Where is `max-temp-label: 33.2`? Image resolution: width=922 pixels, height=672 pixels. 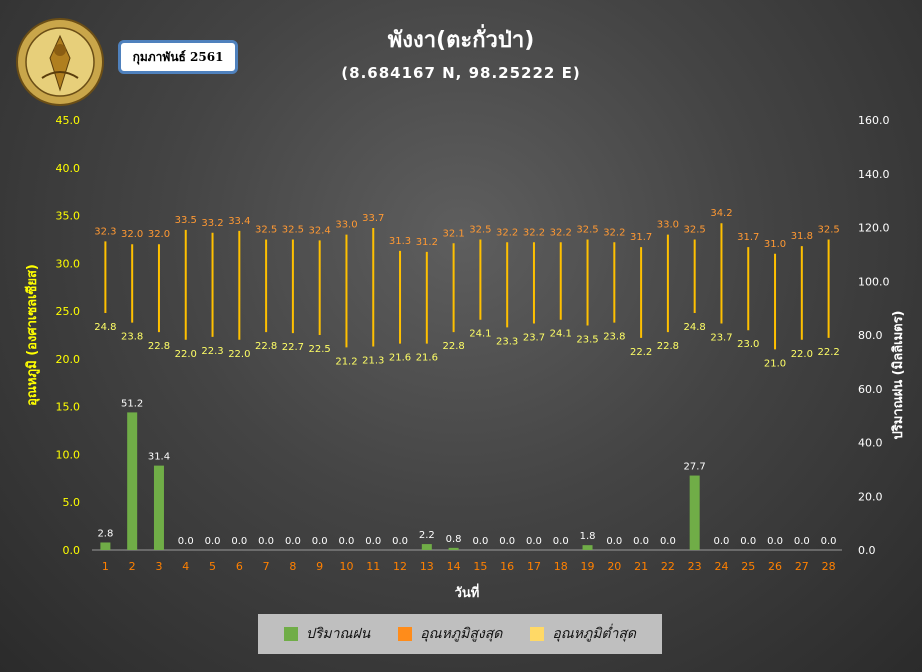
max-temp-label: 33.2 is located at coordinates (212, 223).